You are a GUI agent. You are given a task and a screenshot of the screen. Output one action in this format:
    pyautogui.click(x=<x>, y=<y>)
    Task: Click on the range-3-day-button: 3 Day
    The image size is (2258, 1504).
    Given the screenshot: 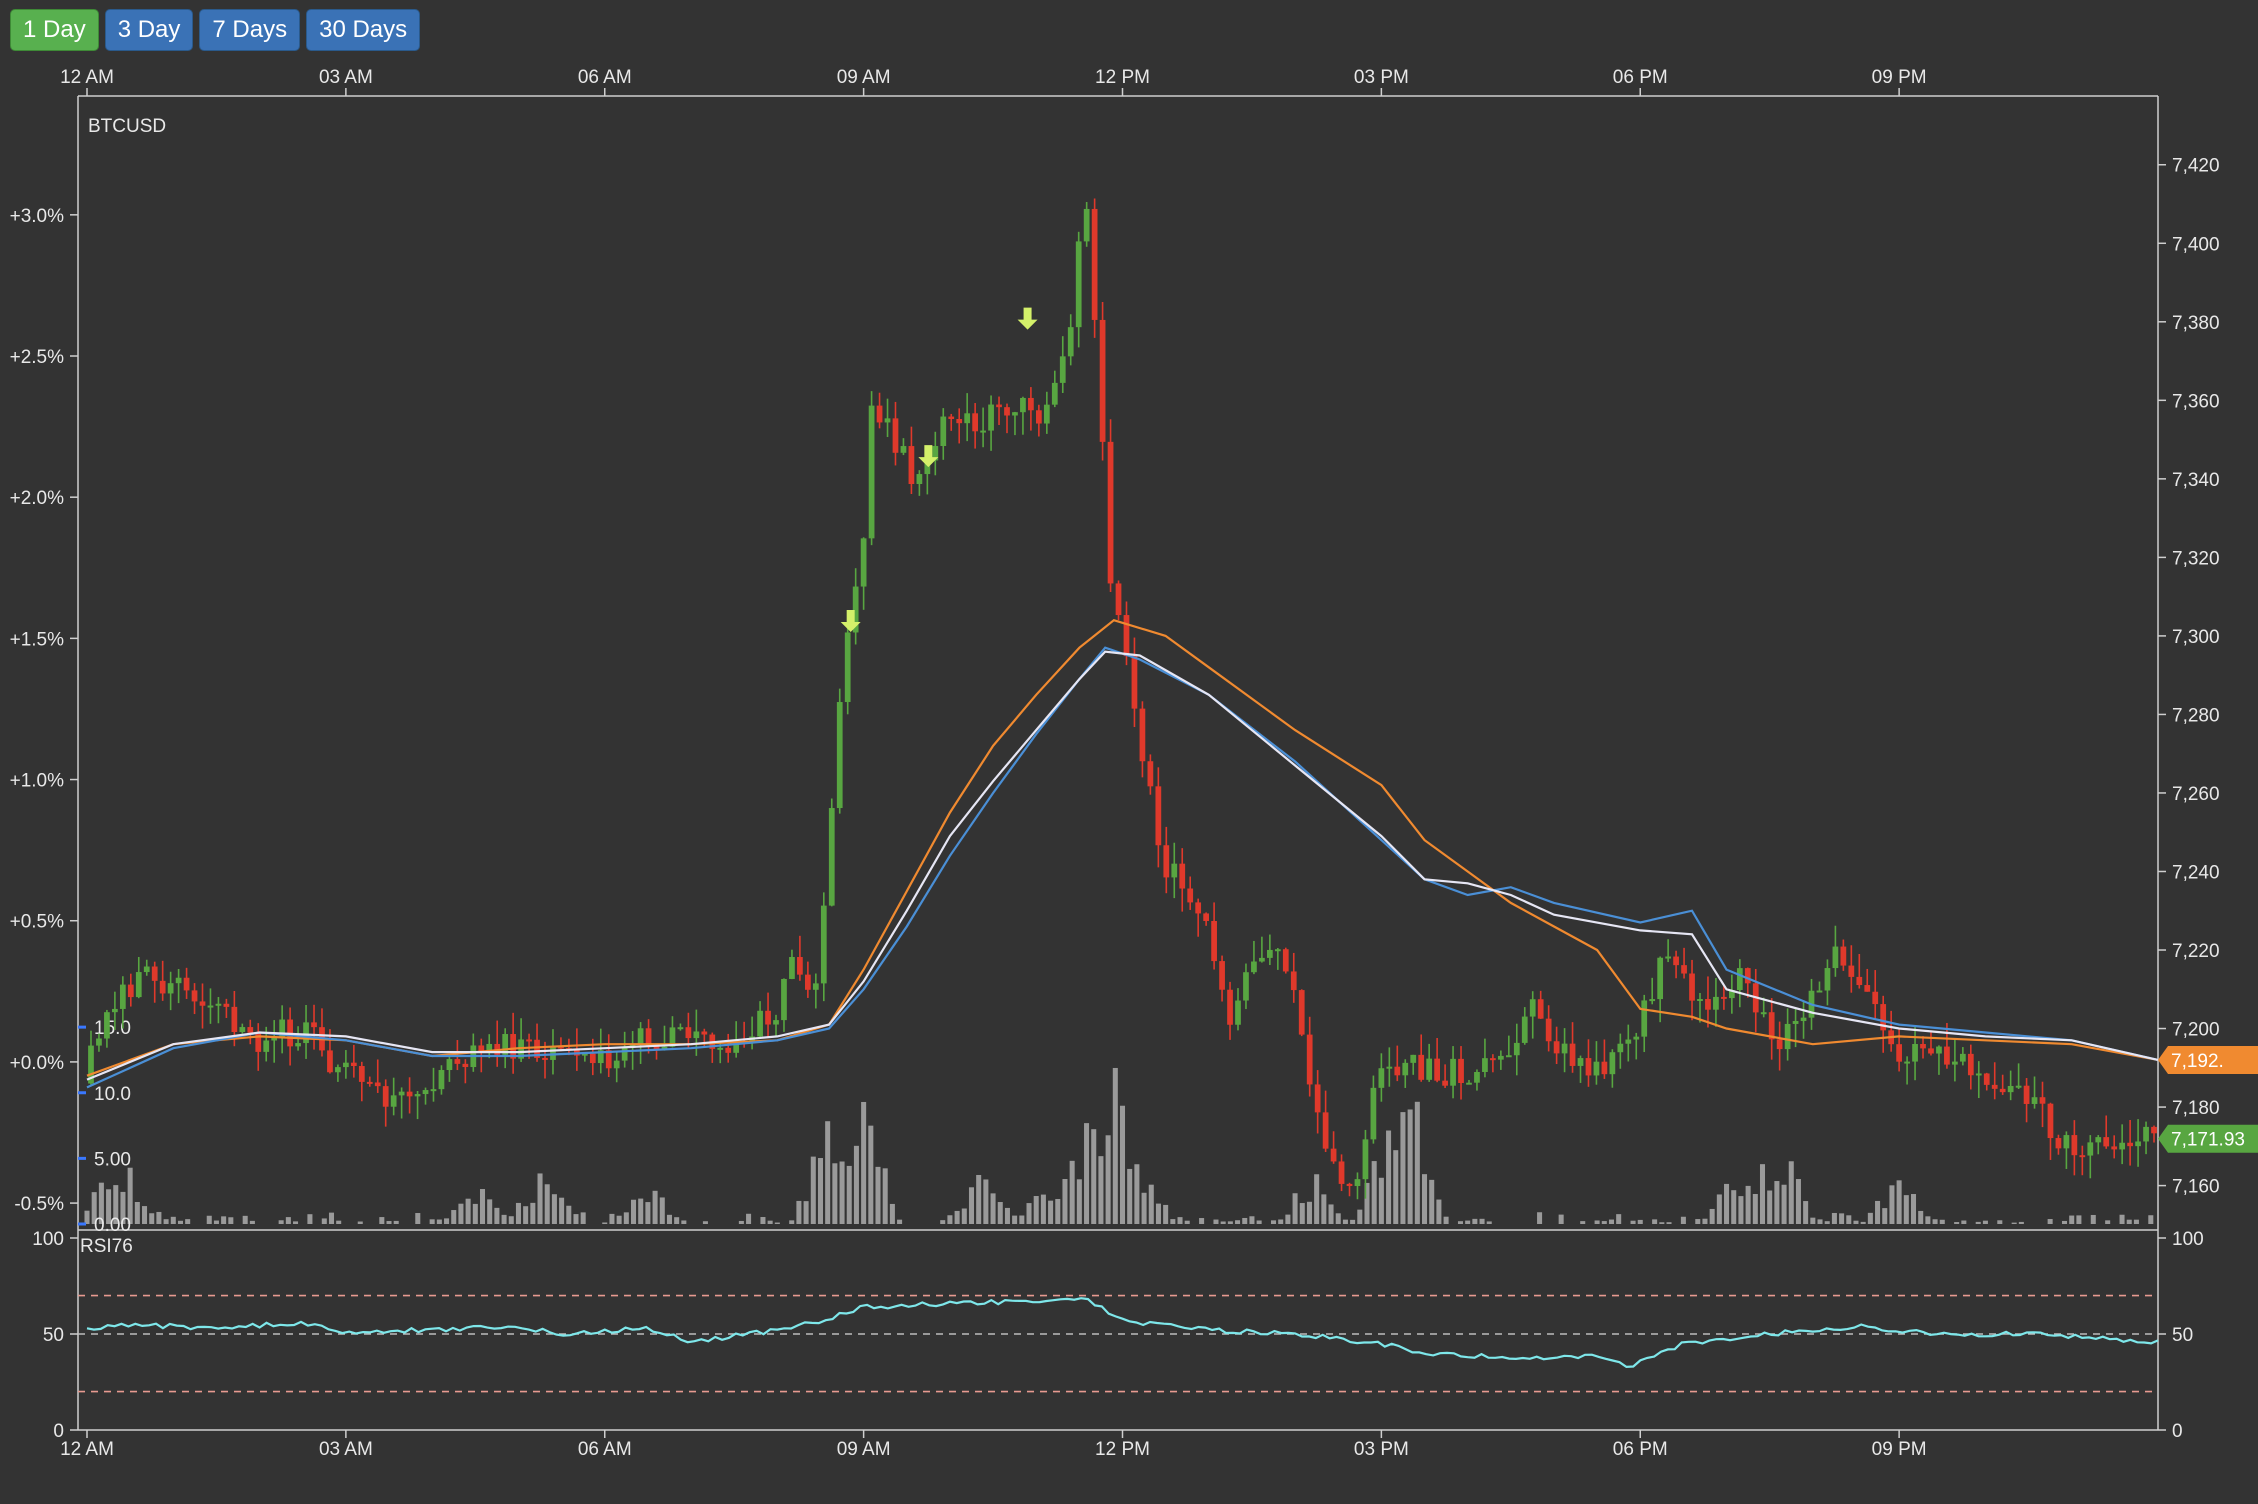 What is the action you would take?
    pyautogui.click(x=149, y=30)
    